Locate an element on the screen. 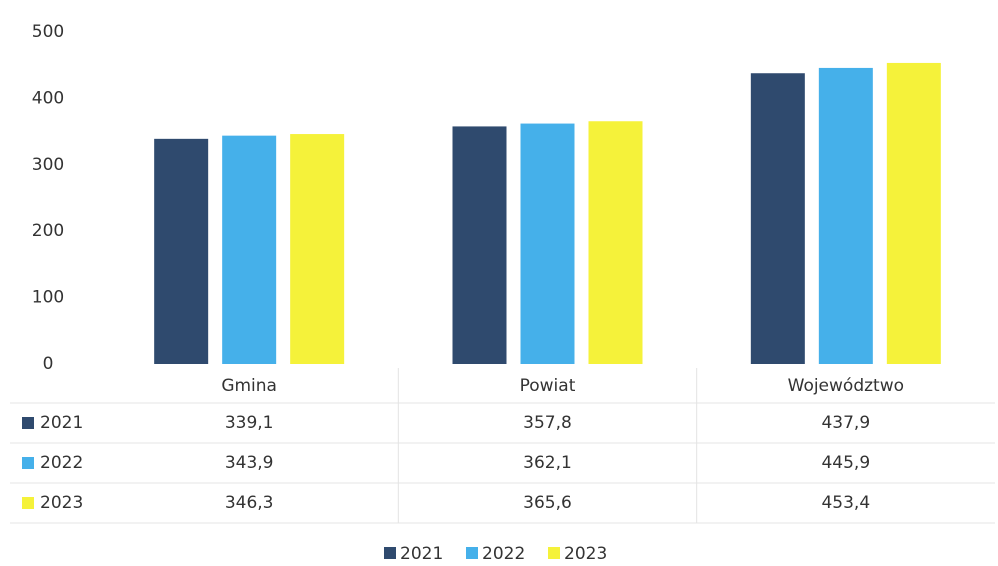  y-tick-label: 300 is located at coordinates (48, 165).